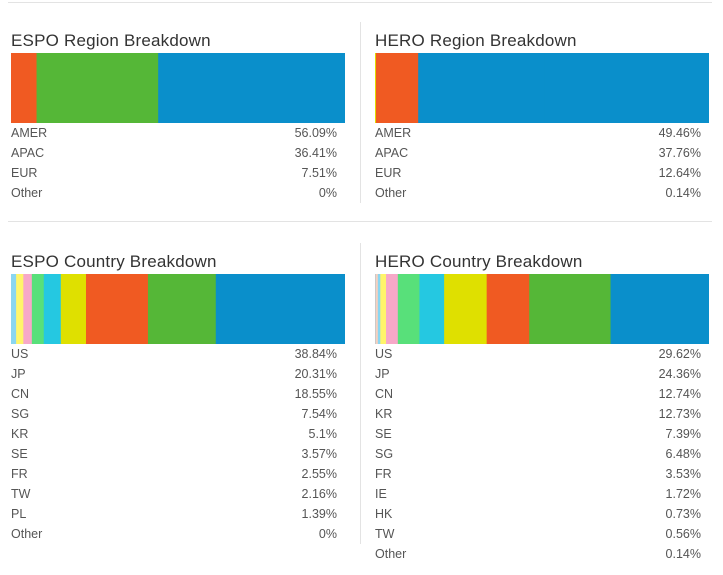  I want to click on legend-row-amer: AMER 56.09%, so click(174, 133).